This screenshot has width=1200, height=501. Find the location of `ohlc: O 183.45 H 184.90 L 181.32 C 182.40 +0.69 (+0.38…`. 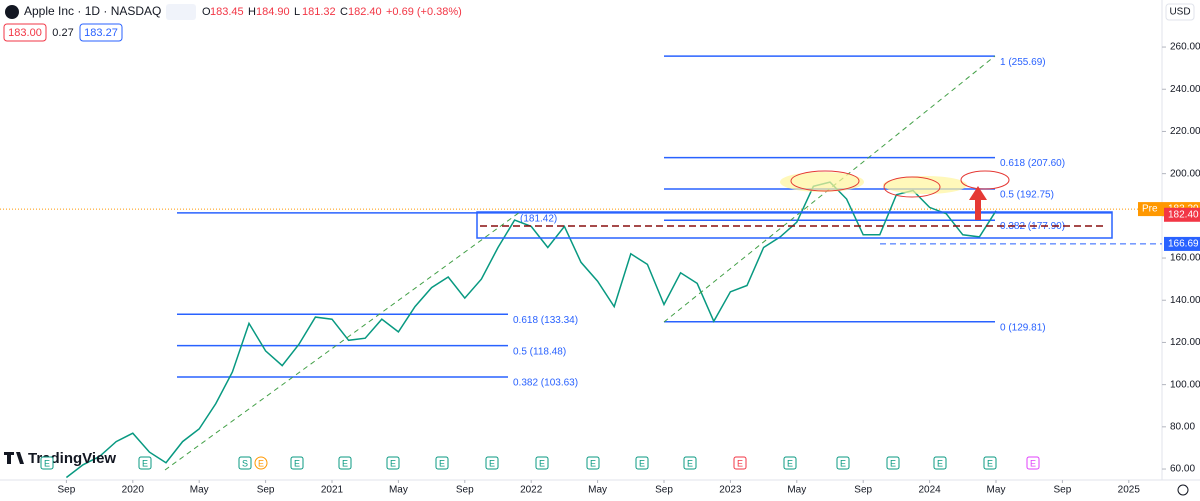

ohlc: O 183.45 H 184.90 L 181.32 C 182.40 +0.69 (+0.38… is located at coordinates (332, 12).